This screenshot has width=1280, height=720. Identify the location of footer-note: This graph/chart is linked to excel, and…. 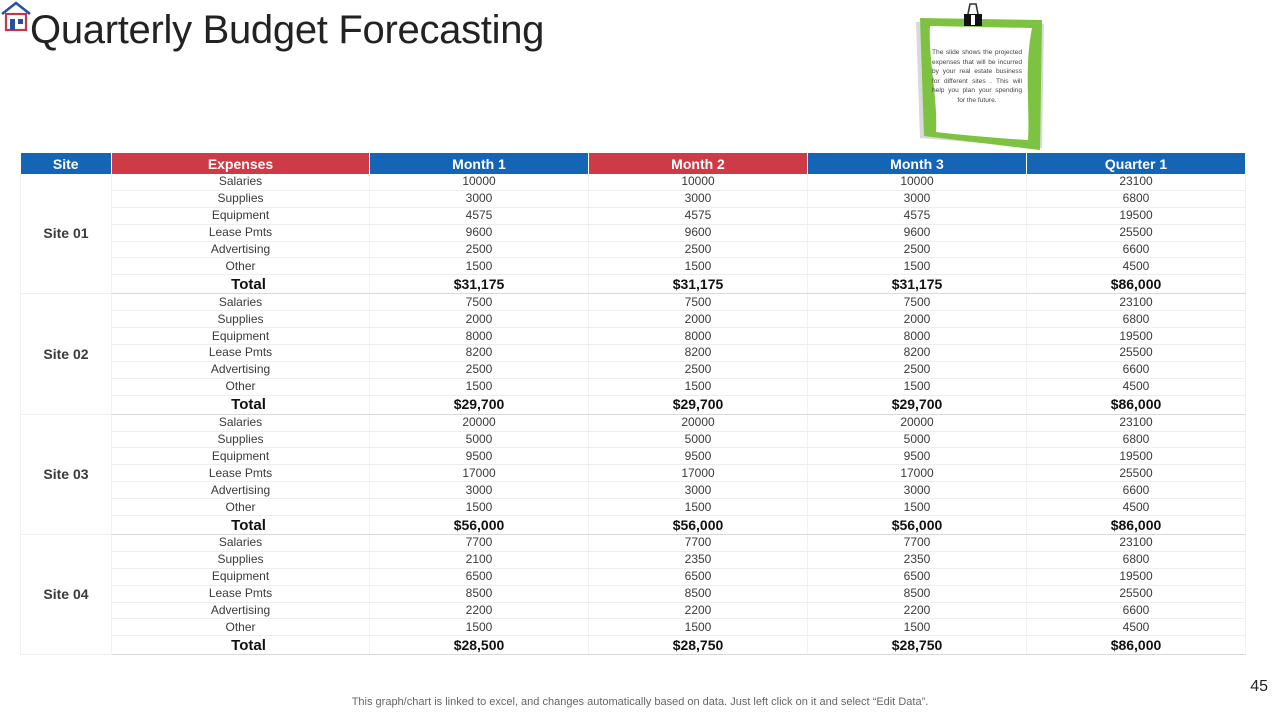
(640, 702).